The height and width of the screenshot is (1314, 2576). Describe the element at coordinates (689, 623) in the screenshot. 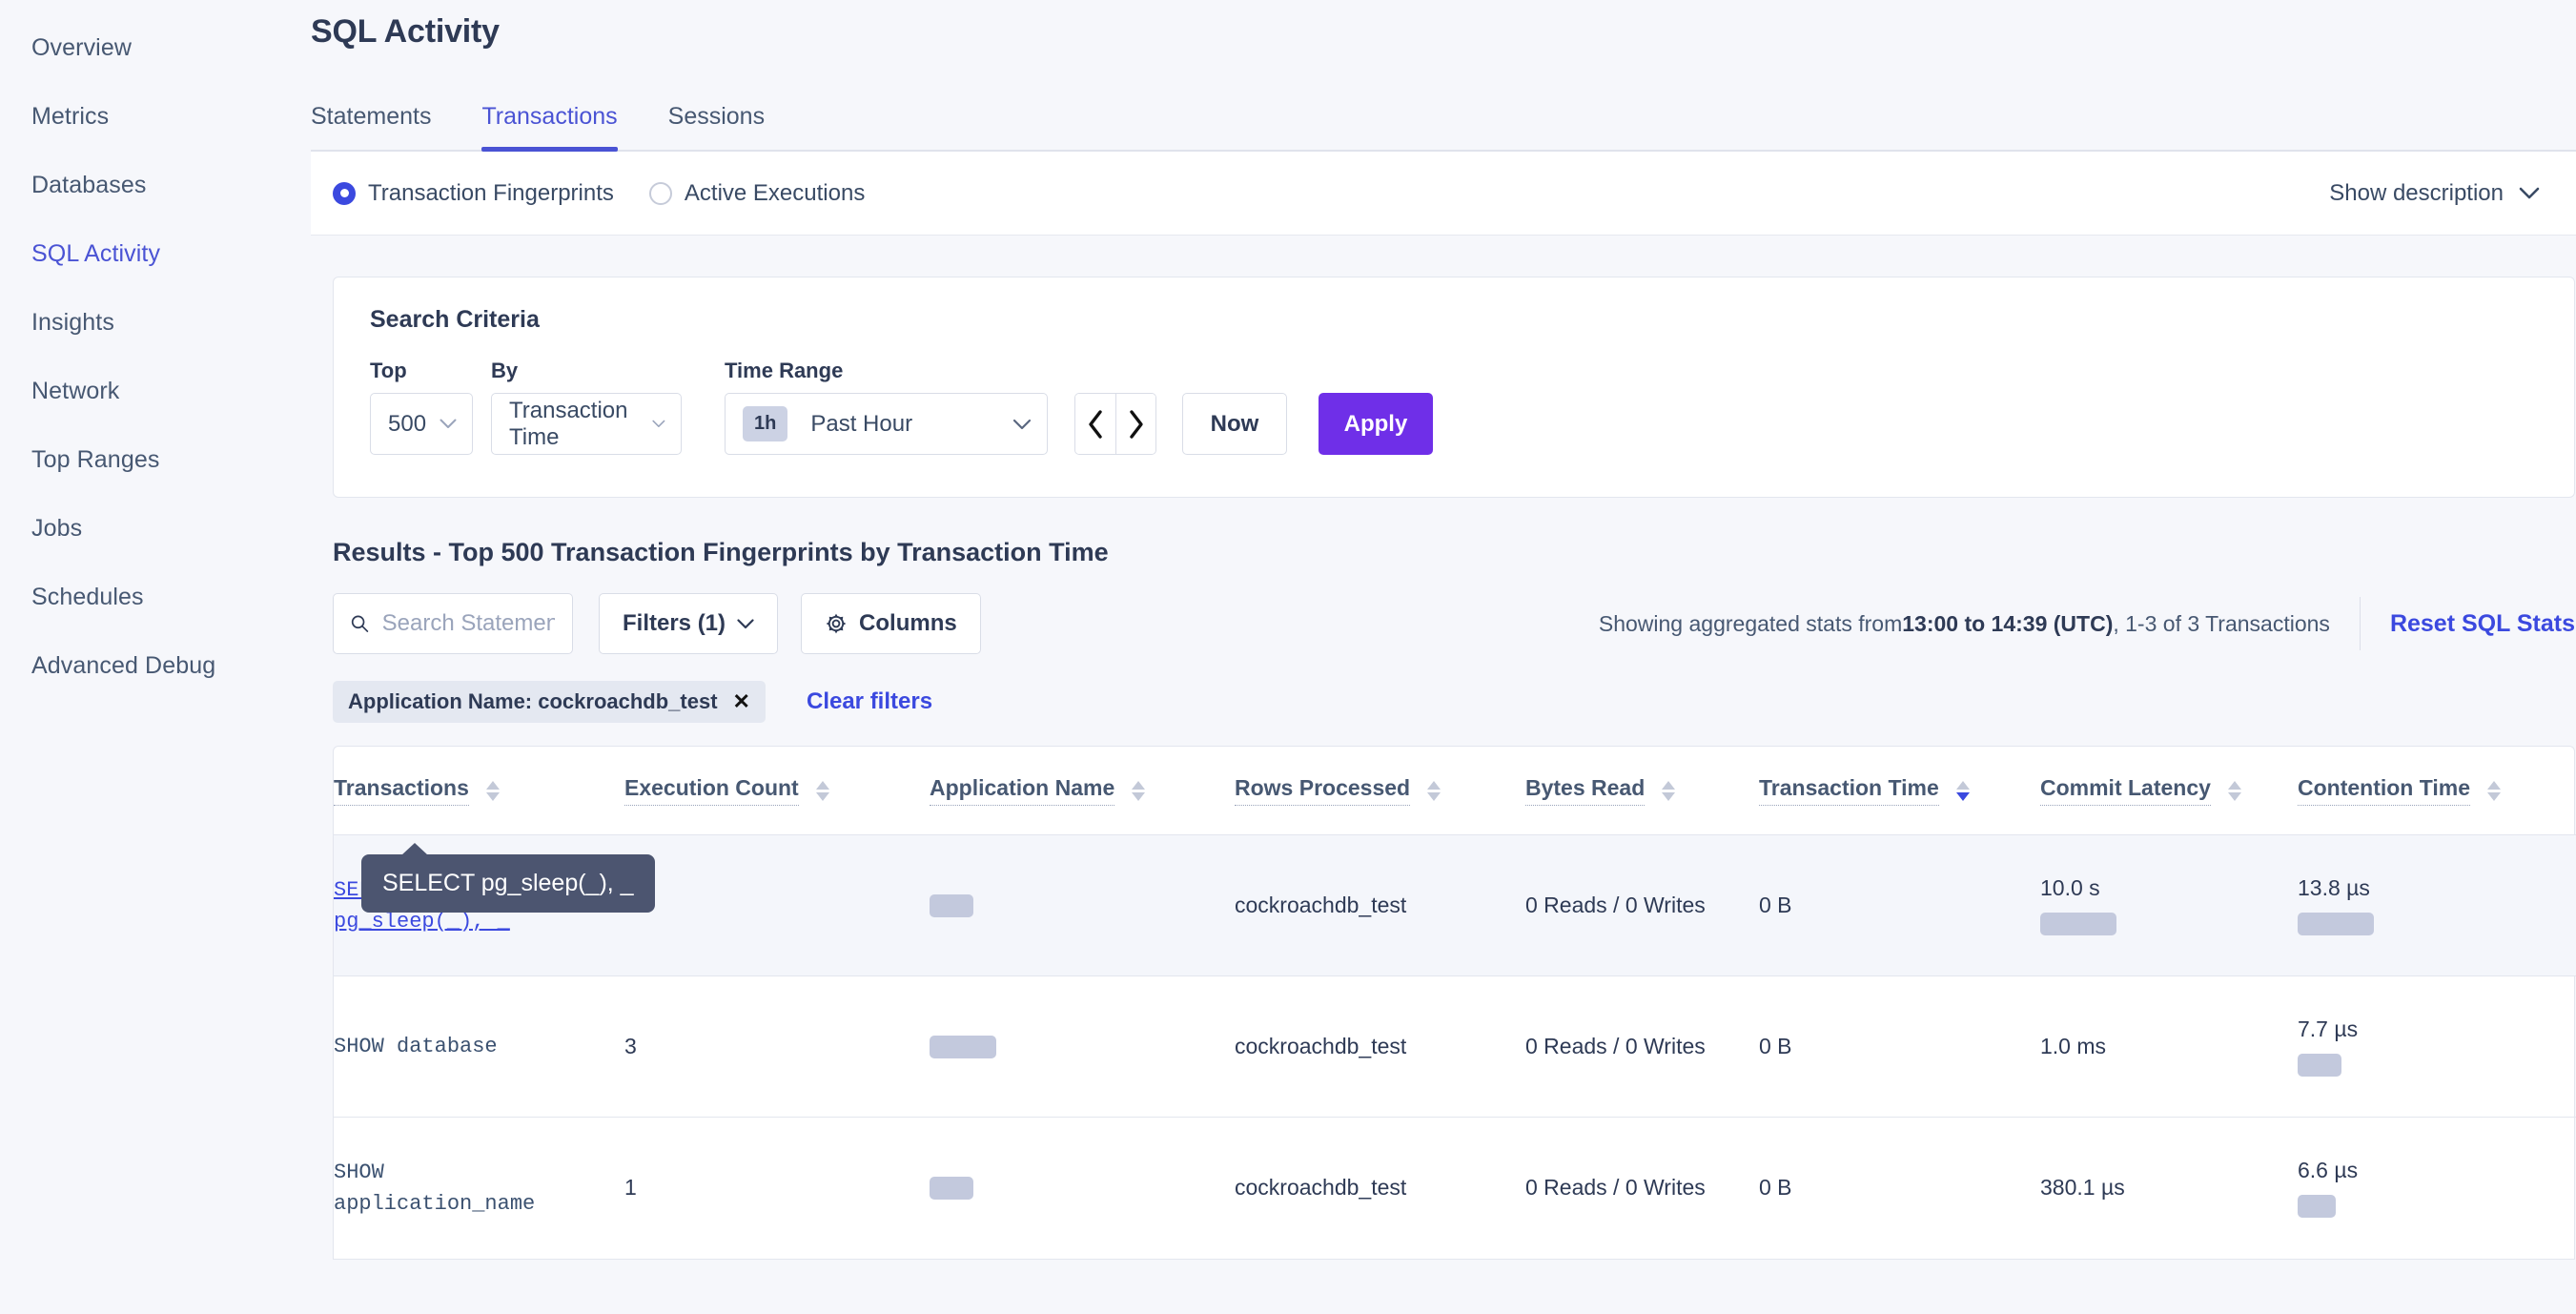

I see `filters-button: Filters (1)` at that location.